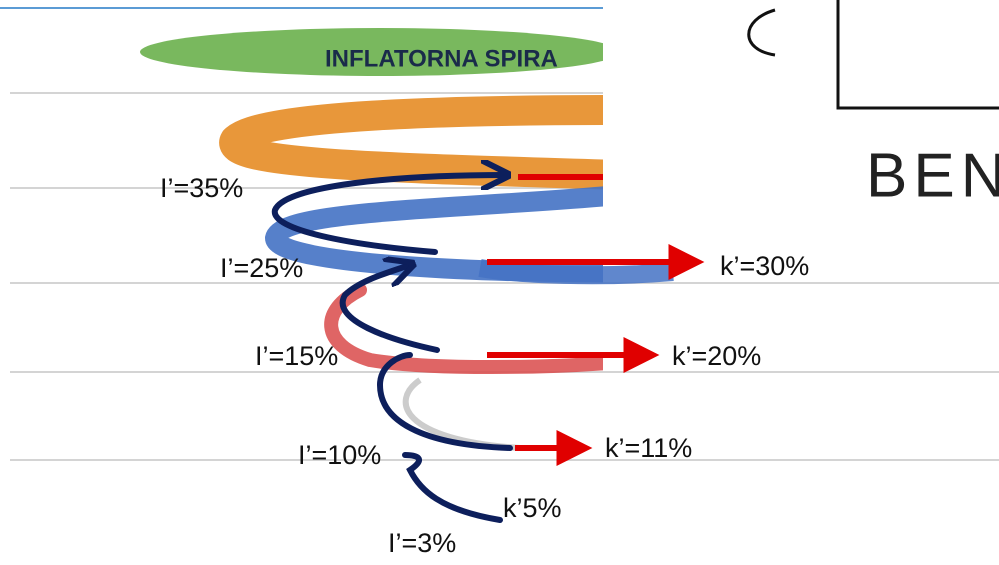  What do you see at coordinates (932, 175) in the screenshot?
I see `side-text: BEN` at bounding box center [932, 175].